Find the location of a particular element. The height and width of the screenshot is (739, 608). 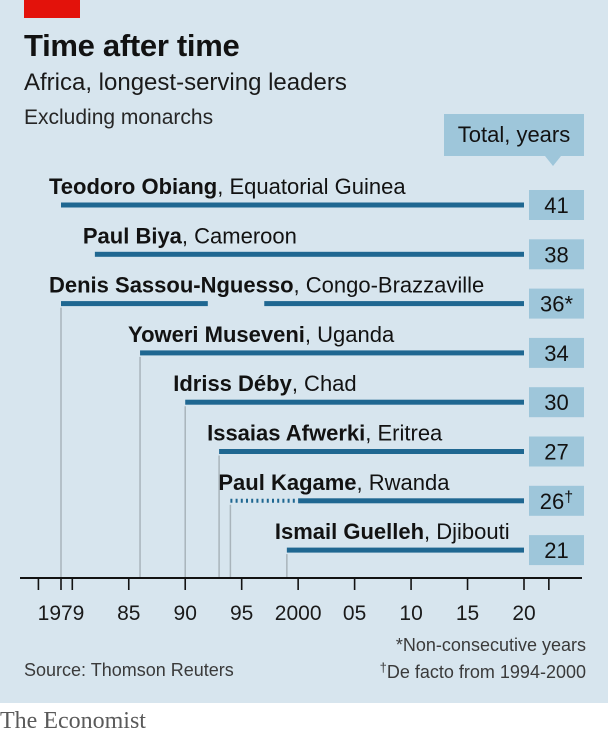

leader-label: Denis Sassou-Nguesso, Congo-Brazzaville is located at coordinates (266, 285).